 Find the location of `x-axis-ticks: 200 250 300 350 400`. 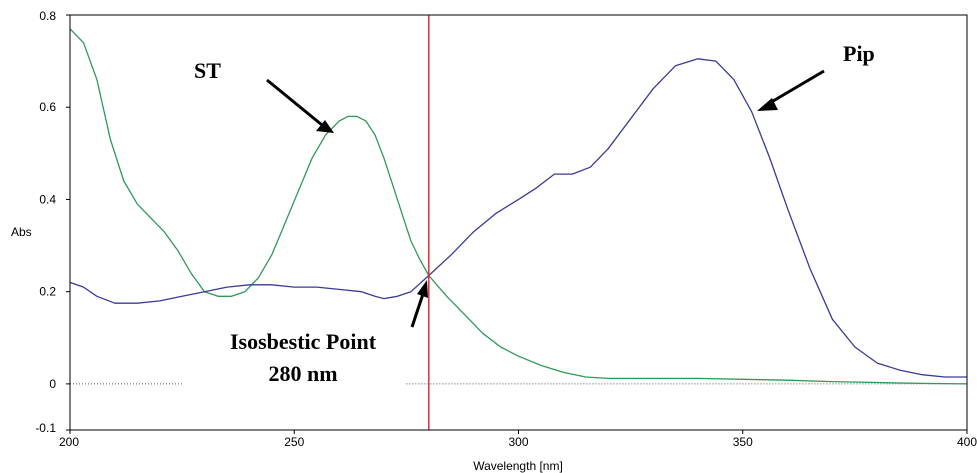

x-axis-ticks: 200 250 300 350 400 is located at coordinates (518, 439).